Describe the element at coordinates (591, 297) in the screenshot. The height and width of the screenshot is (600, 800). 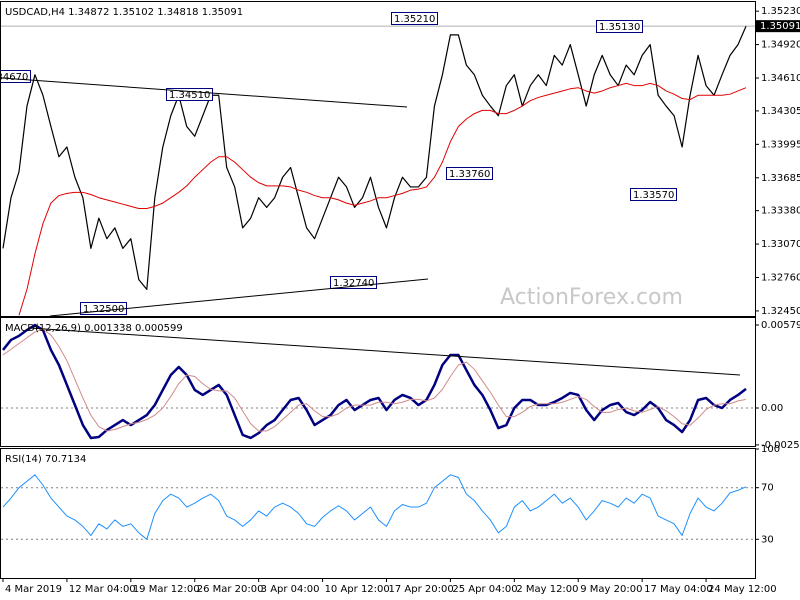
I see `watermark: ActionForex.com` at that location.